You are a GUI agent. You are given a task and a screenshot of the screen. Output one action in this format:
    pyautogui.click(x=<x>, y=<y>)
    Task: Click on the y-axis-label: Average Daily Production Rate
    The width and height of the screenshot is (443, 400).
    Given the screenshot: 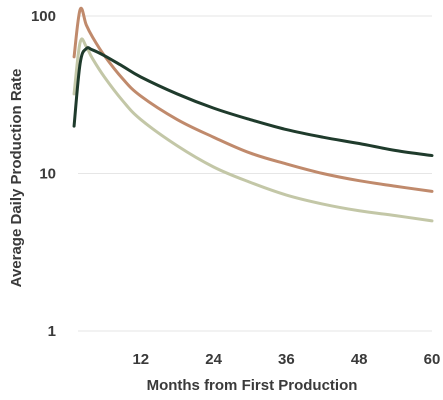 What is the action you would take?
    pyautogui.click(x=16, y=178)
    